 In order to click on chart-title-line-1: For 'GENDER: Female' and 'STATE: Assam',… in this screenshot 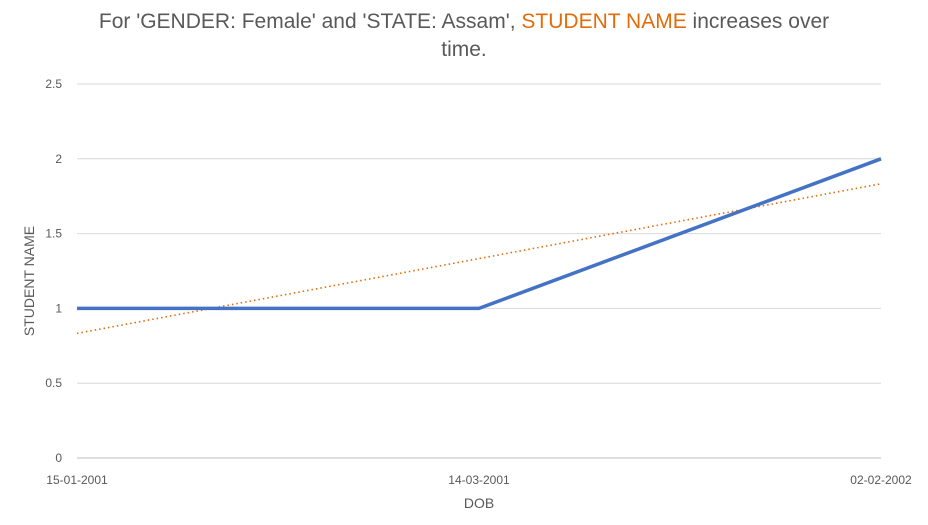, I will do `click(464, 22)`.